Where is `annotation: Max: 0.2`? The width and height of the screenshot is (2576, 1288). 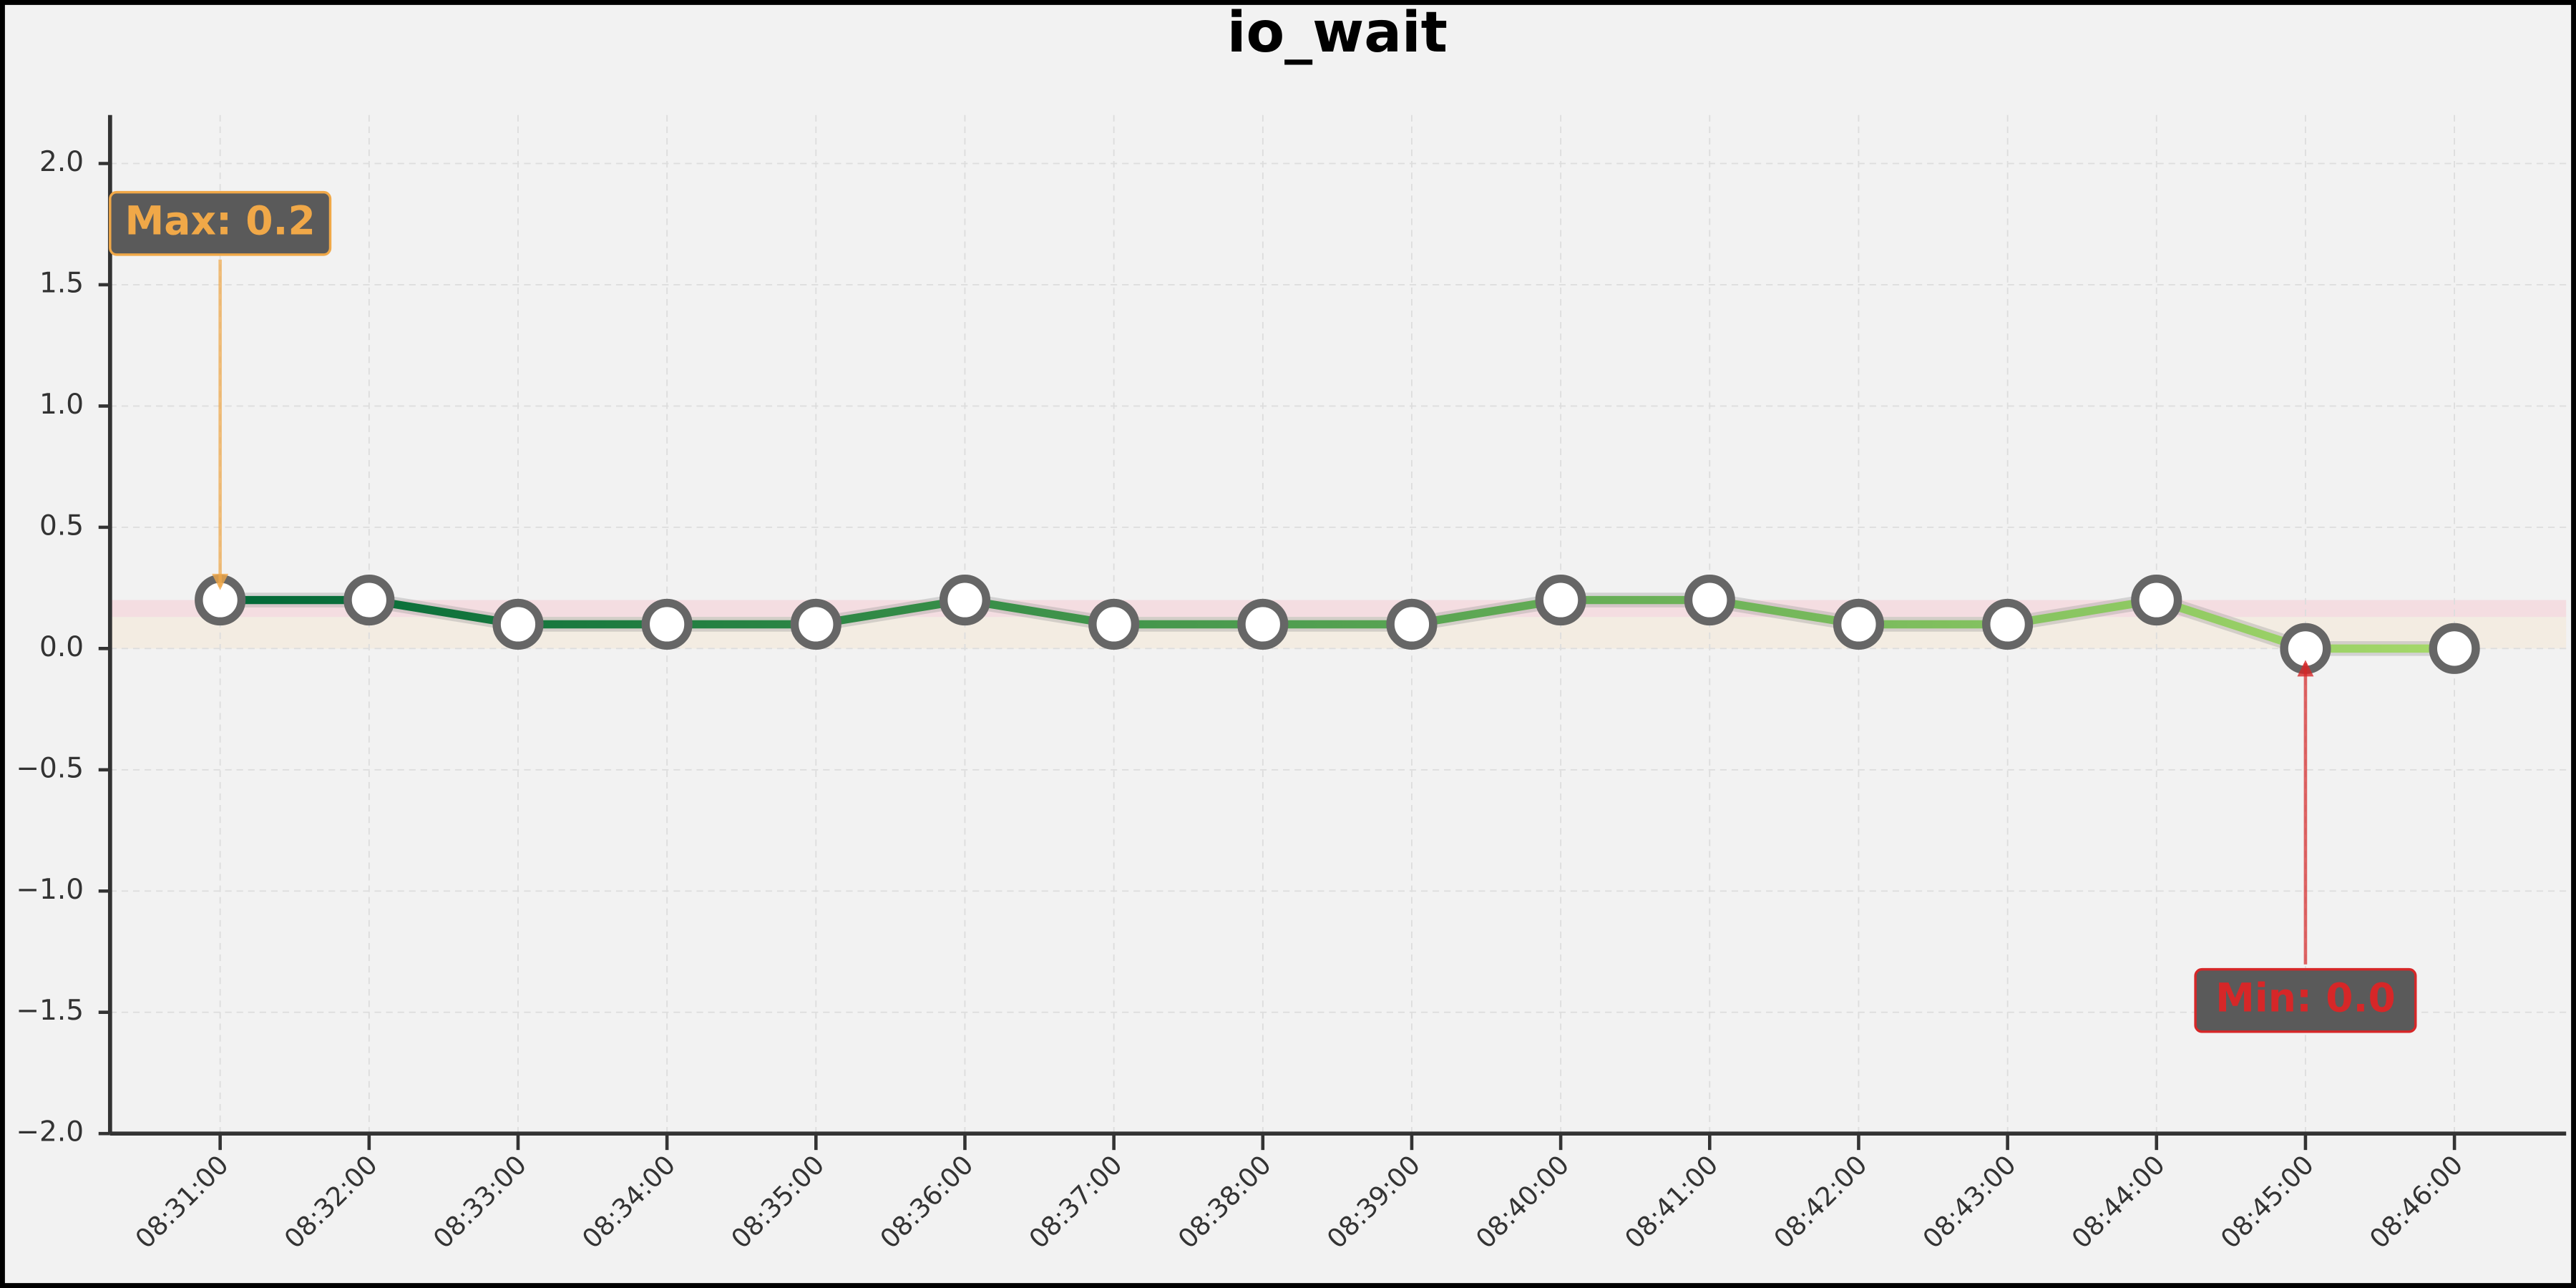
annotation: Max: 0.2 is located at coordinates (220, 390).